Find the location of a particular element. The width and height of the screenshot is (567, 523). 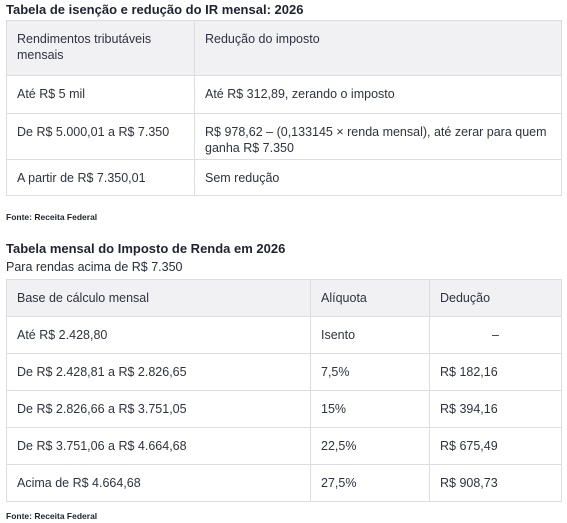

deduction-cell: R$ 394,16 is located at coordinates (495, 409).